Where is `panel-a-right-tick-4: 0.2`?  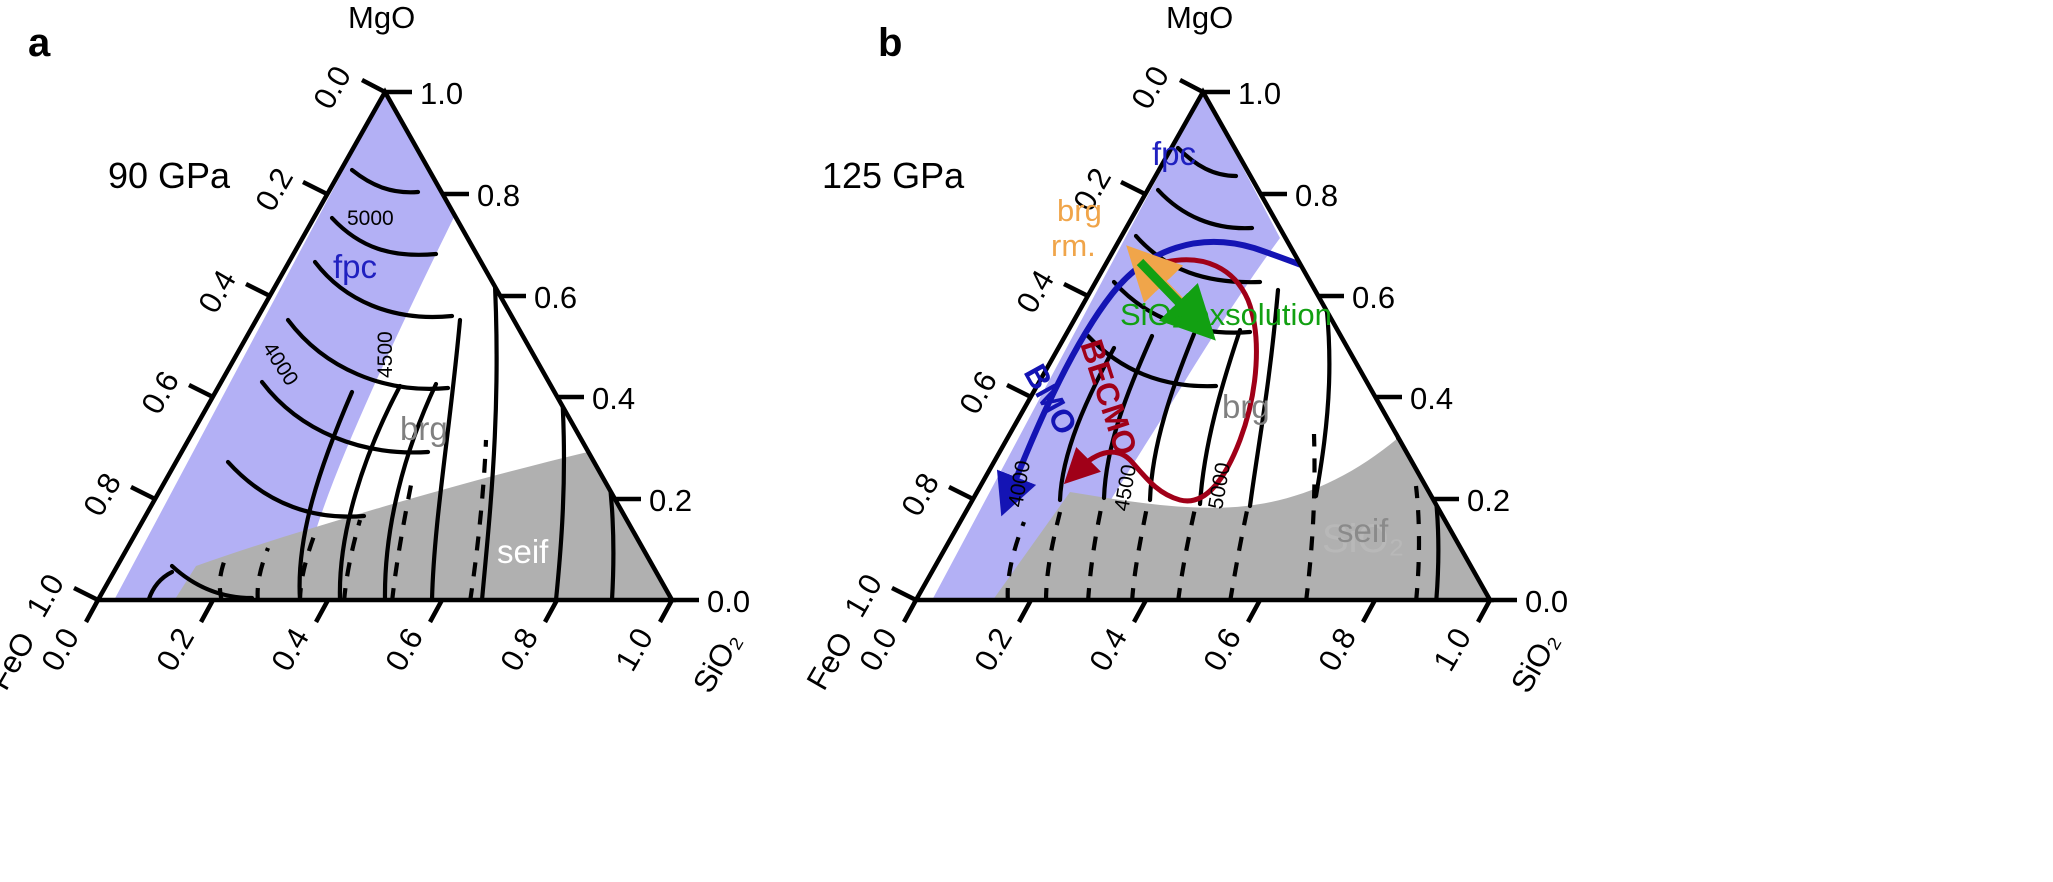
panel-a-right-tick-4: 0.2 is located at coordinates (670, 500).